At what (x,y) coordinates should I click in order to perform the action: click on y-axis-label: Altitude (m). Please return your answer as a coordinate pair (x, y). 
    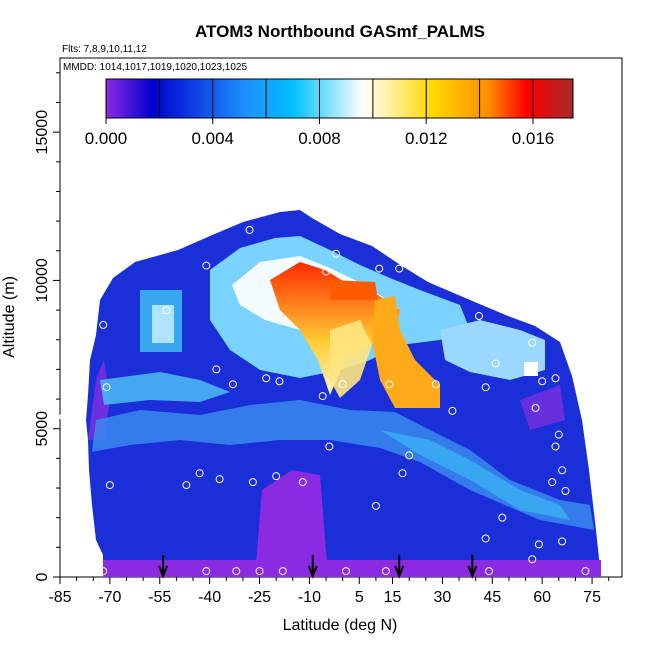
    Looking at the image, I should click on (9, 317).